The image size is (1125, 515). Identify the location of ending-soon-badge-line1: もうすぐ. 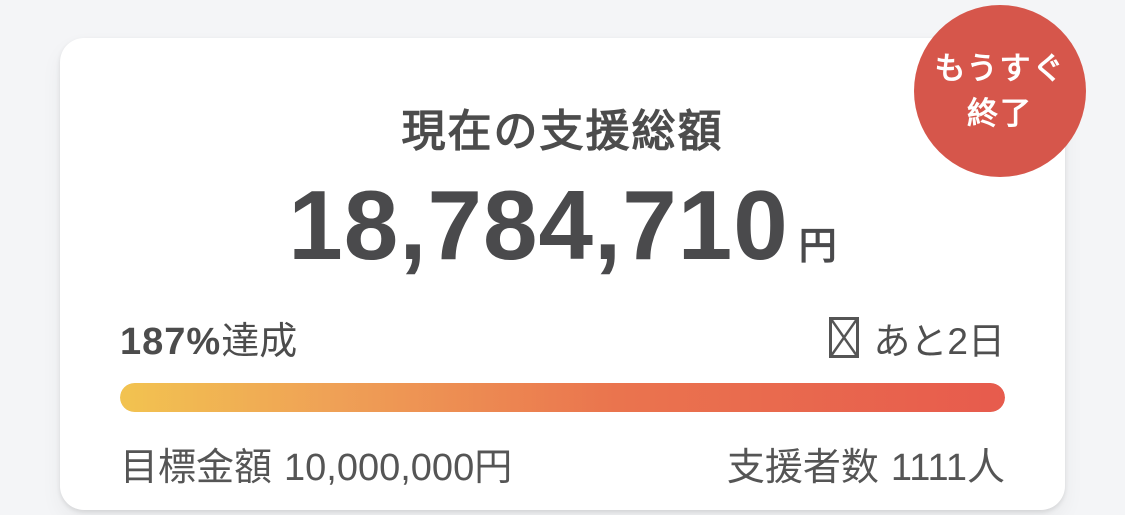
(1000, 68).